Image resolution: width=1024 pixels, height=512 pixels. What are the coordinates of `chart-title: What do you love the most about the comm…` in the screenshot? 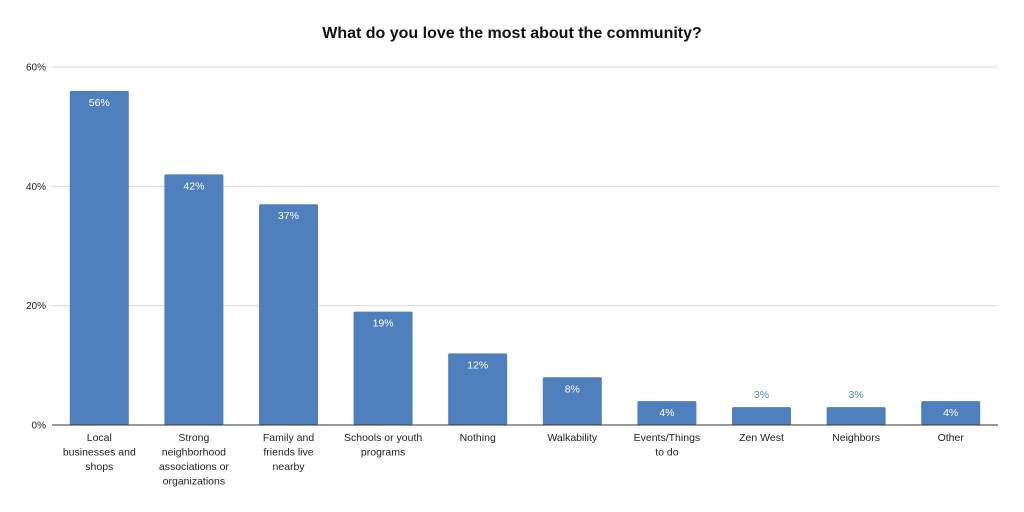 It's located at (512, 33).